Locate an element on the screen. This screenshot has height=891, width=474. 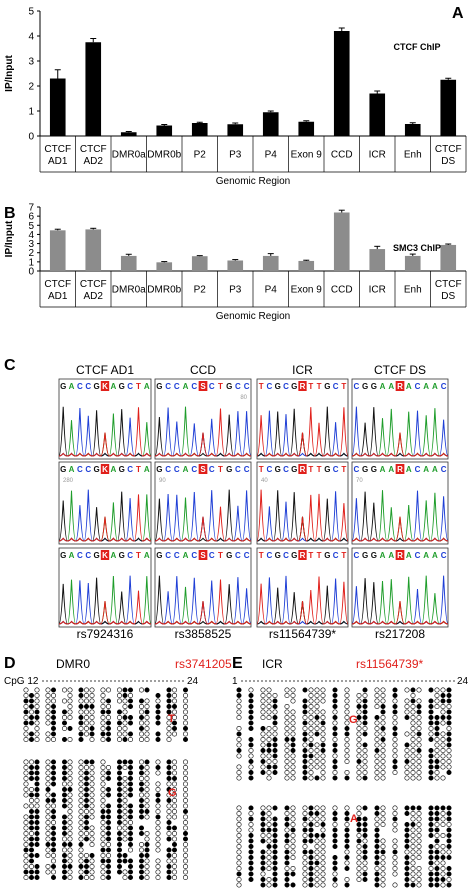
base-call: C is located at coordinates (238, 386).